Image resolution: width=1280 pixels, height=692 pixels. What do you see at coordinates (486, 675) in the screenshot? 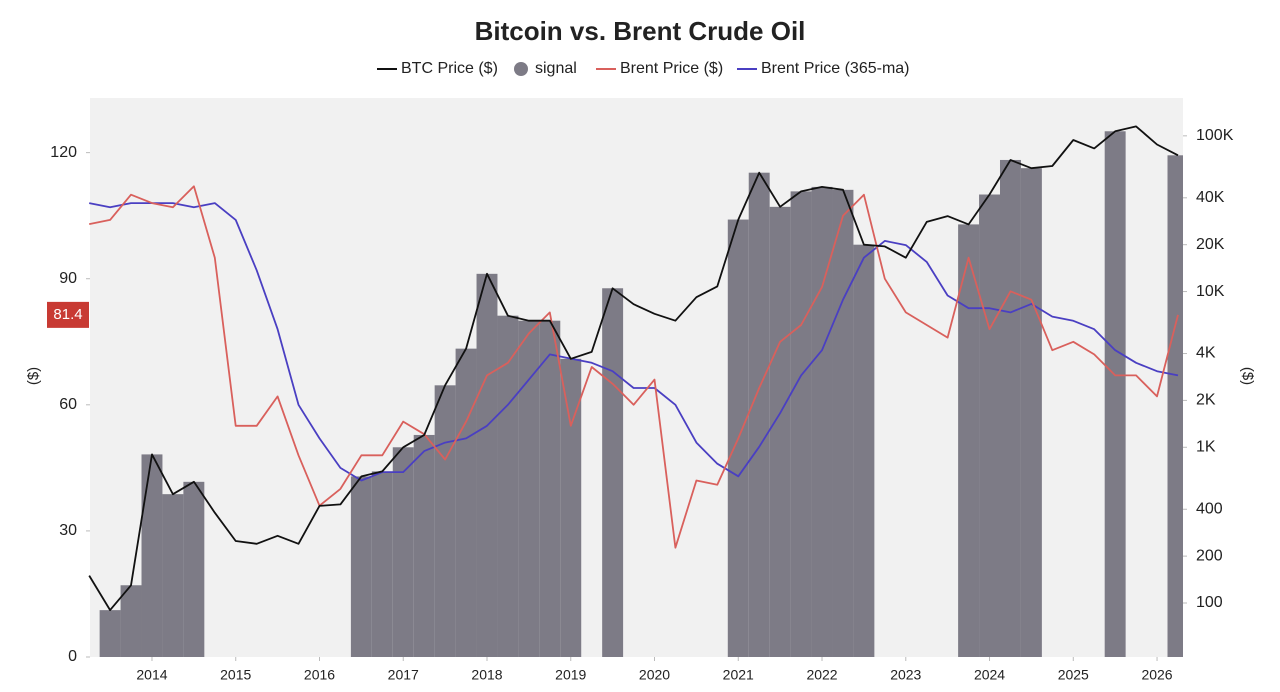
I see `x-tick-label: 2018` at bounding box center [486, 675].